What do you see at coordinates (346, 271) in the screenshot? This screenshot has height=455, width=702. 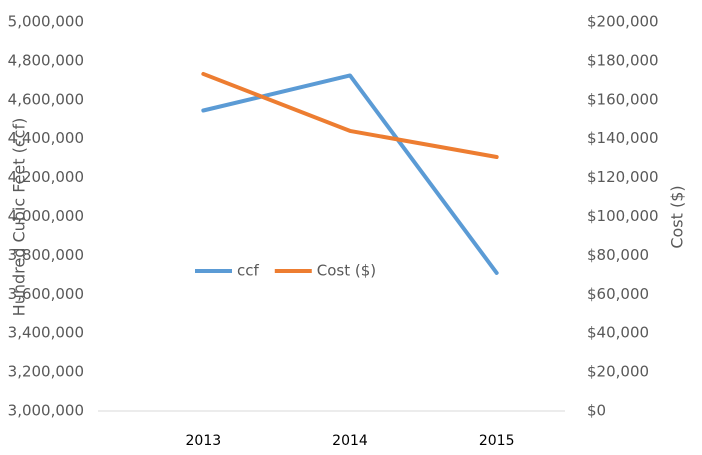 I see `legend-label: Cost ($)` at bounding box center [346, 271].